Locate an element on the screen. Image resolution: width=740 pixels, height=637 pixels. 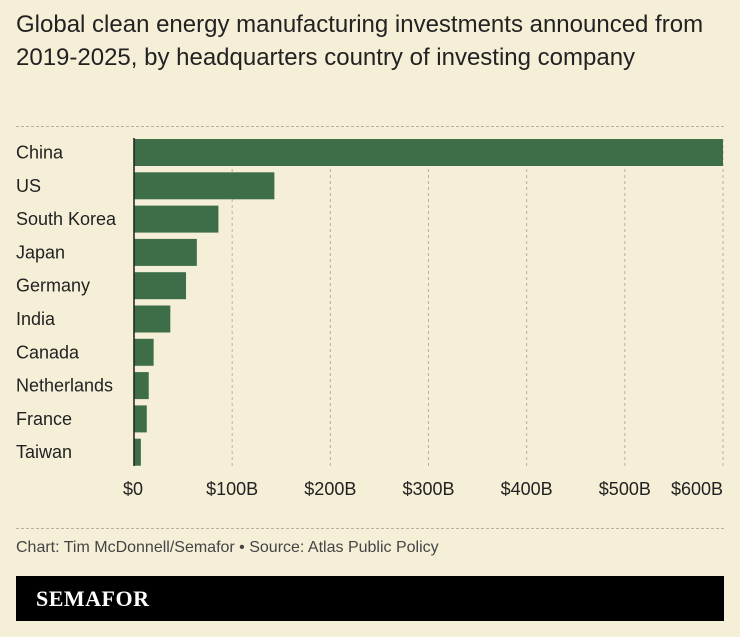
category-label: South Korea is located at coordinates (66, 219).